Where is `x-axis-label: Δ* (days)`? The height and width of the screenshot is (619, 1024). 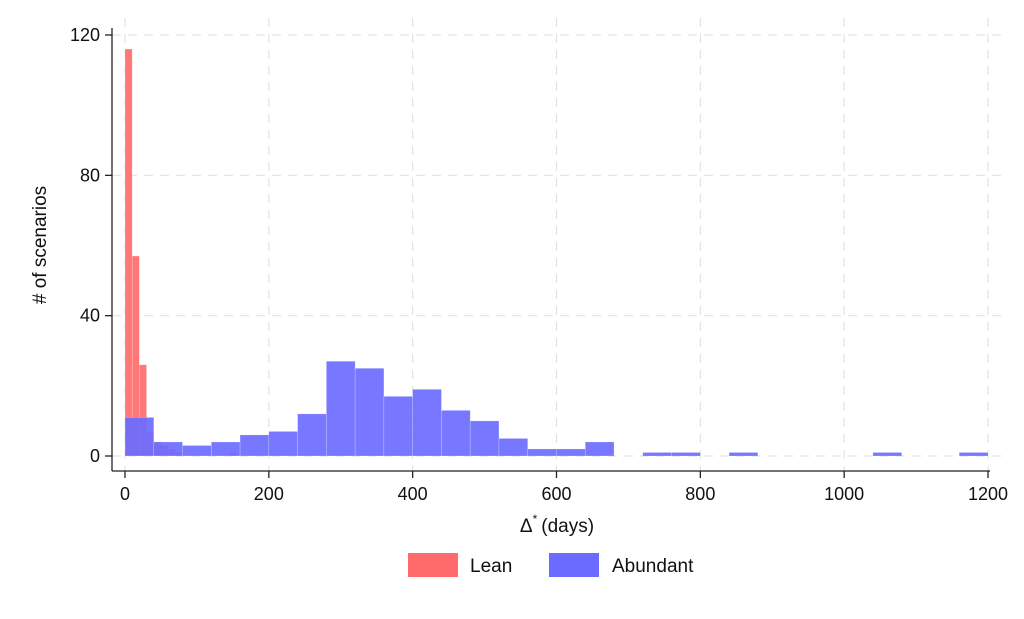 x-axis-label: Δ* (days) is located at coordinates (557, 524).